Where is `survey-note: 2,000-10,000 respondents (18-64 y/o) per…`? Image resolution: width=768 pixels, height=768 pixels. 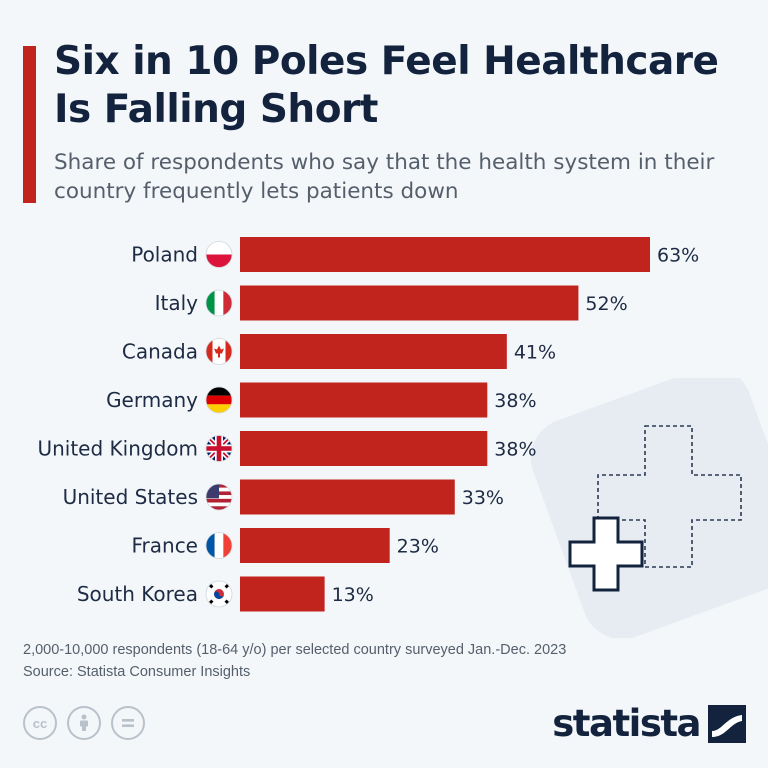 survey-note: 2,000-10,000 respondents (18-64 y/o) per… is located at coordinates (295, 650).